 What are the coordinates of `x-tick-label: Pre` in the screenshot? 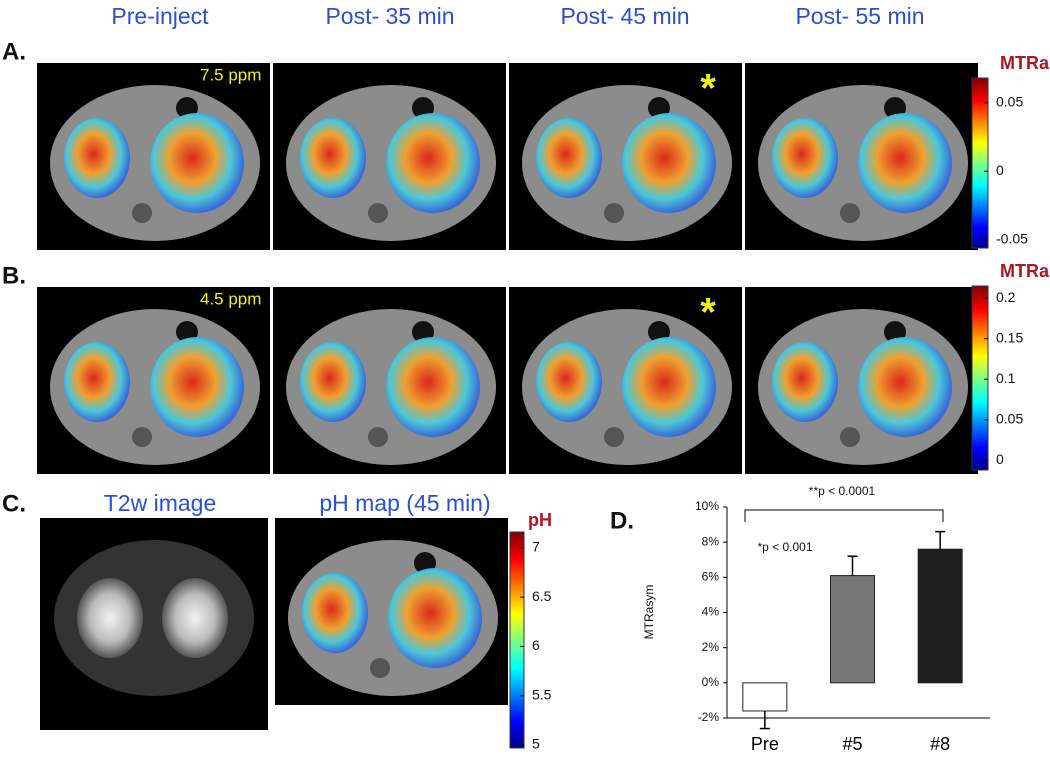 It's located at (765, 744).